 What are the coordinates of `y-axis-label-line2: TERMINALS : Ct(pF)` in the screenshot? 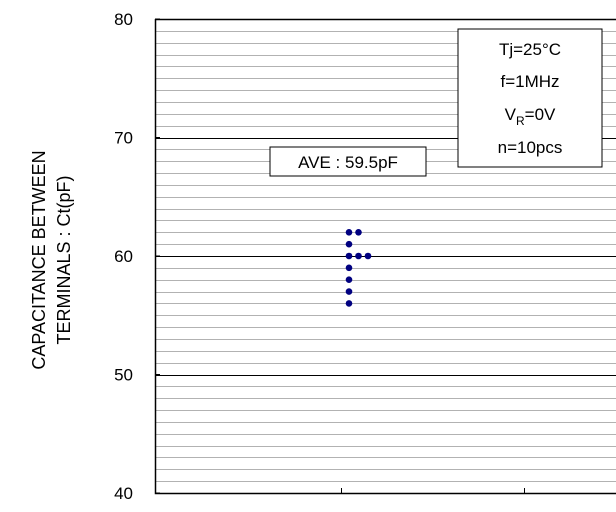 It's located at (64, 259).